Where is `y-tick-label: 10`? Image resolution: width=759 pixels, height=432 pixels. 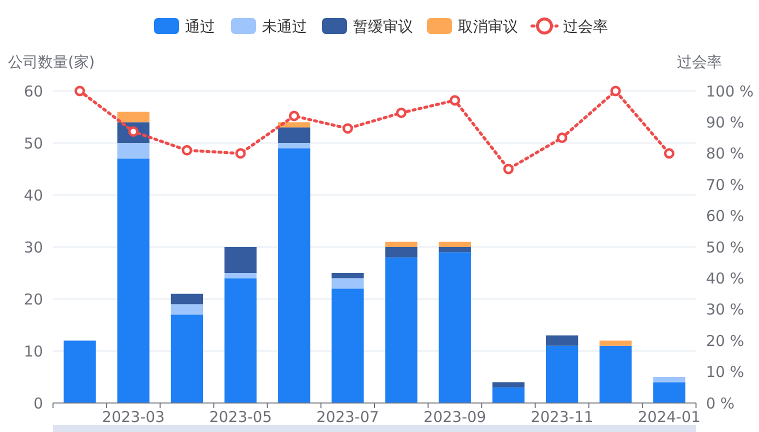
y-tick-label: 10 is located at coordinates (33, 351).